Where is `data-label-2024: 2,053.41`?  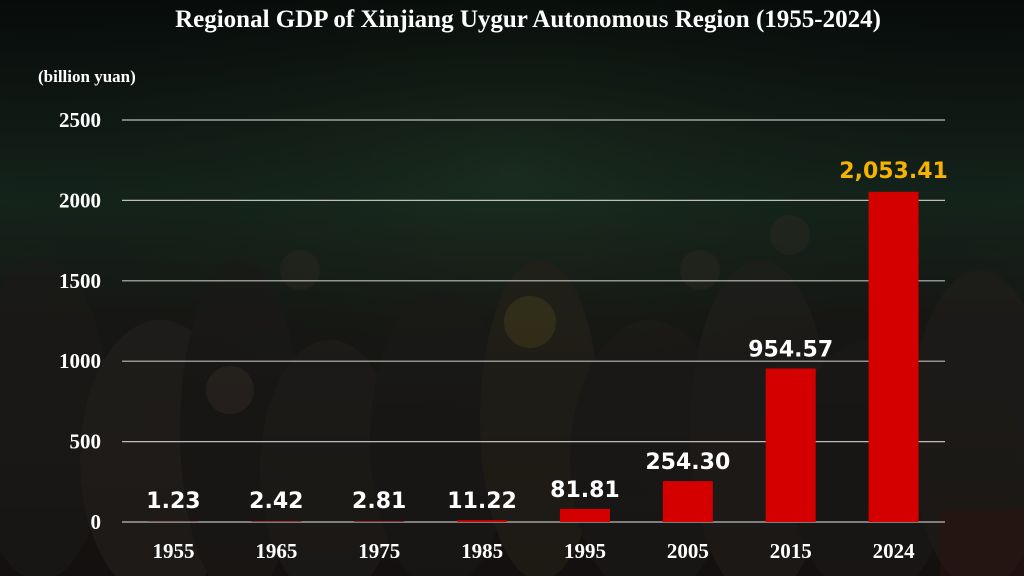 data-label-2024: 2,053.41 is located at coordinates (893, 171).